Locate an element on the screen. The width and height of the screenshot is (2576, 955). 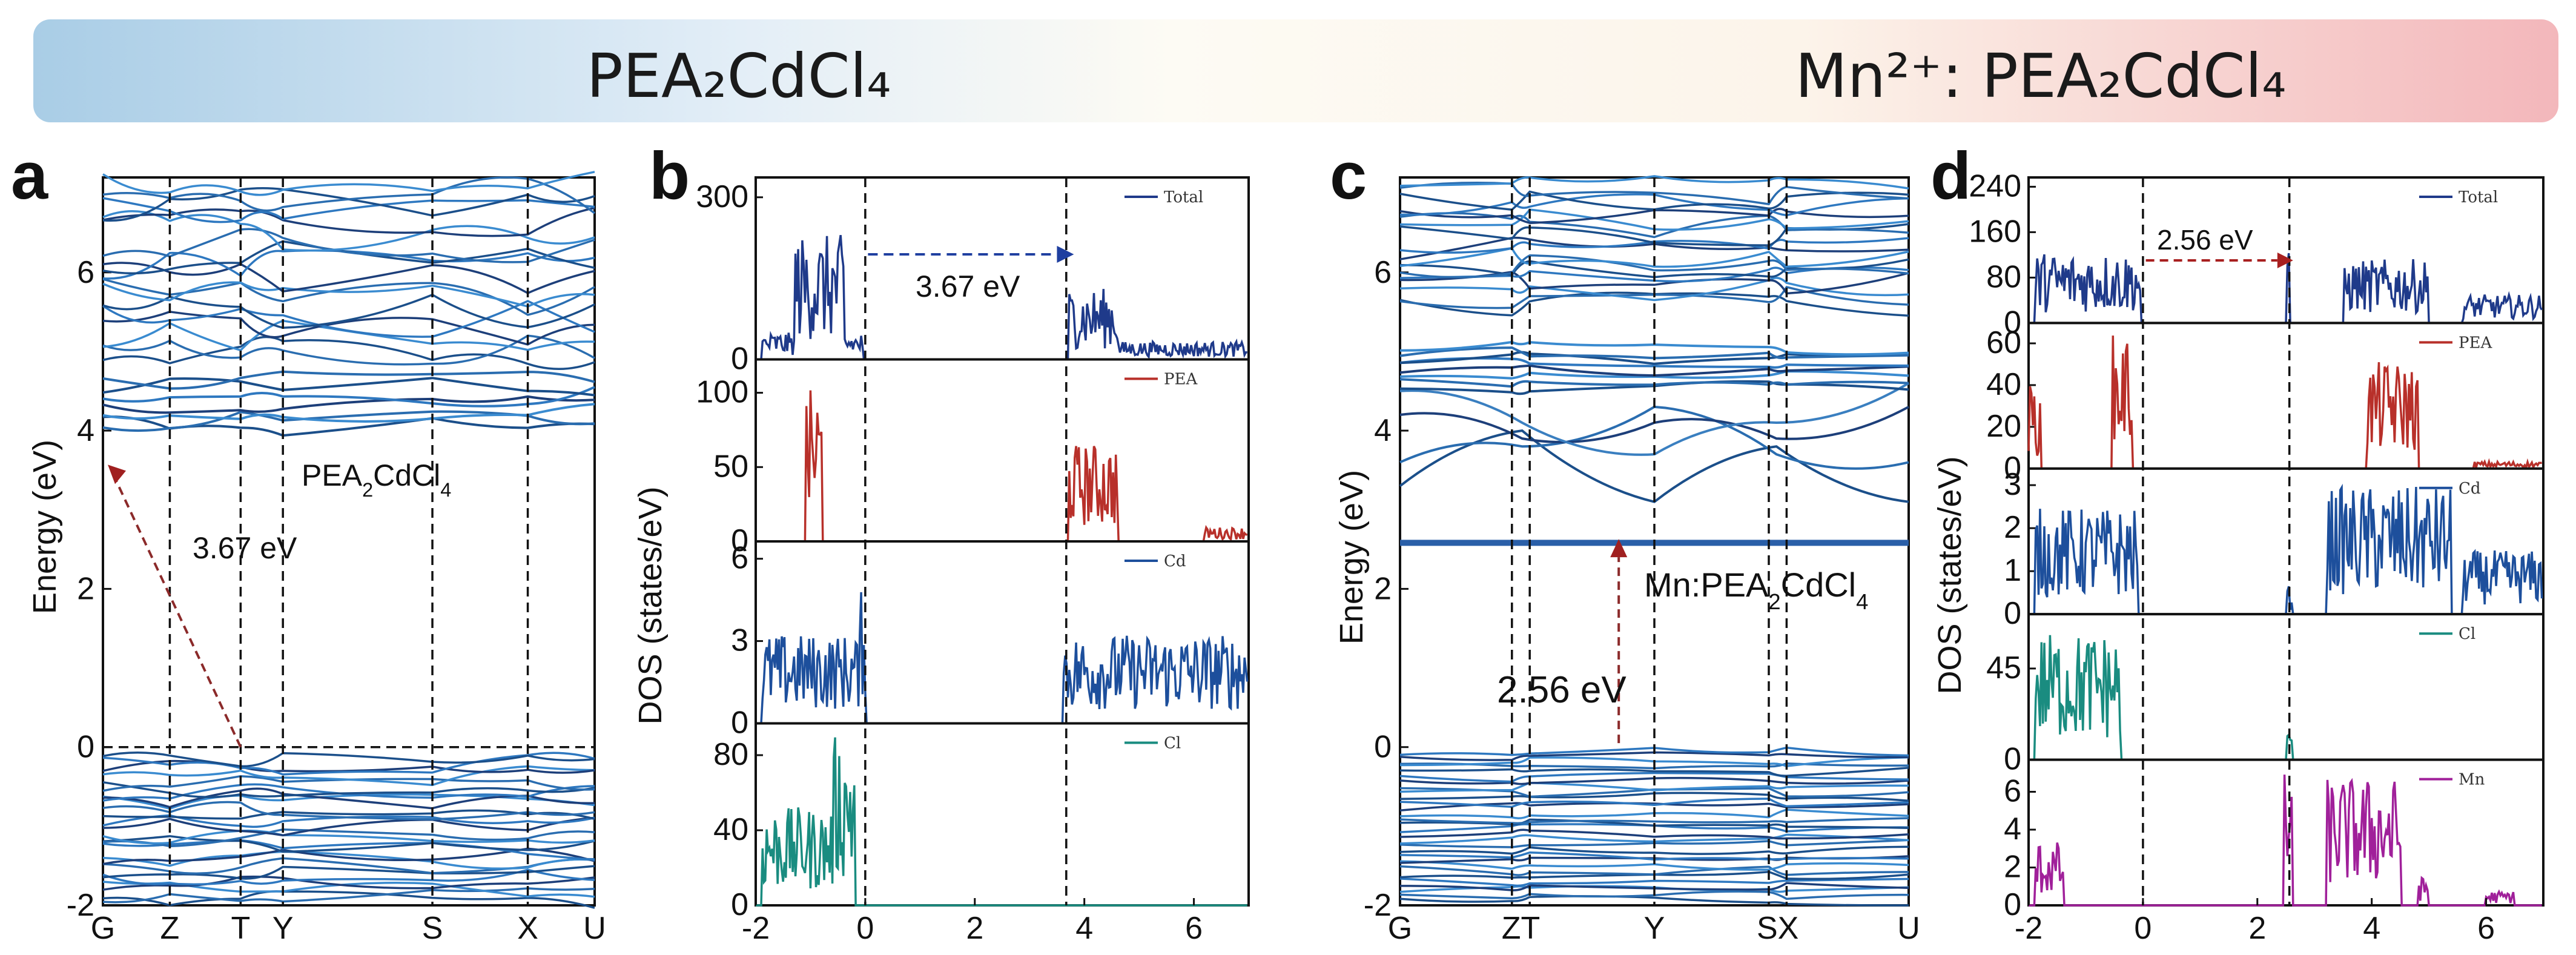
legend-label: Cd is located at coordinates (2470, 489).